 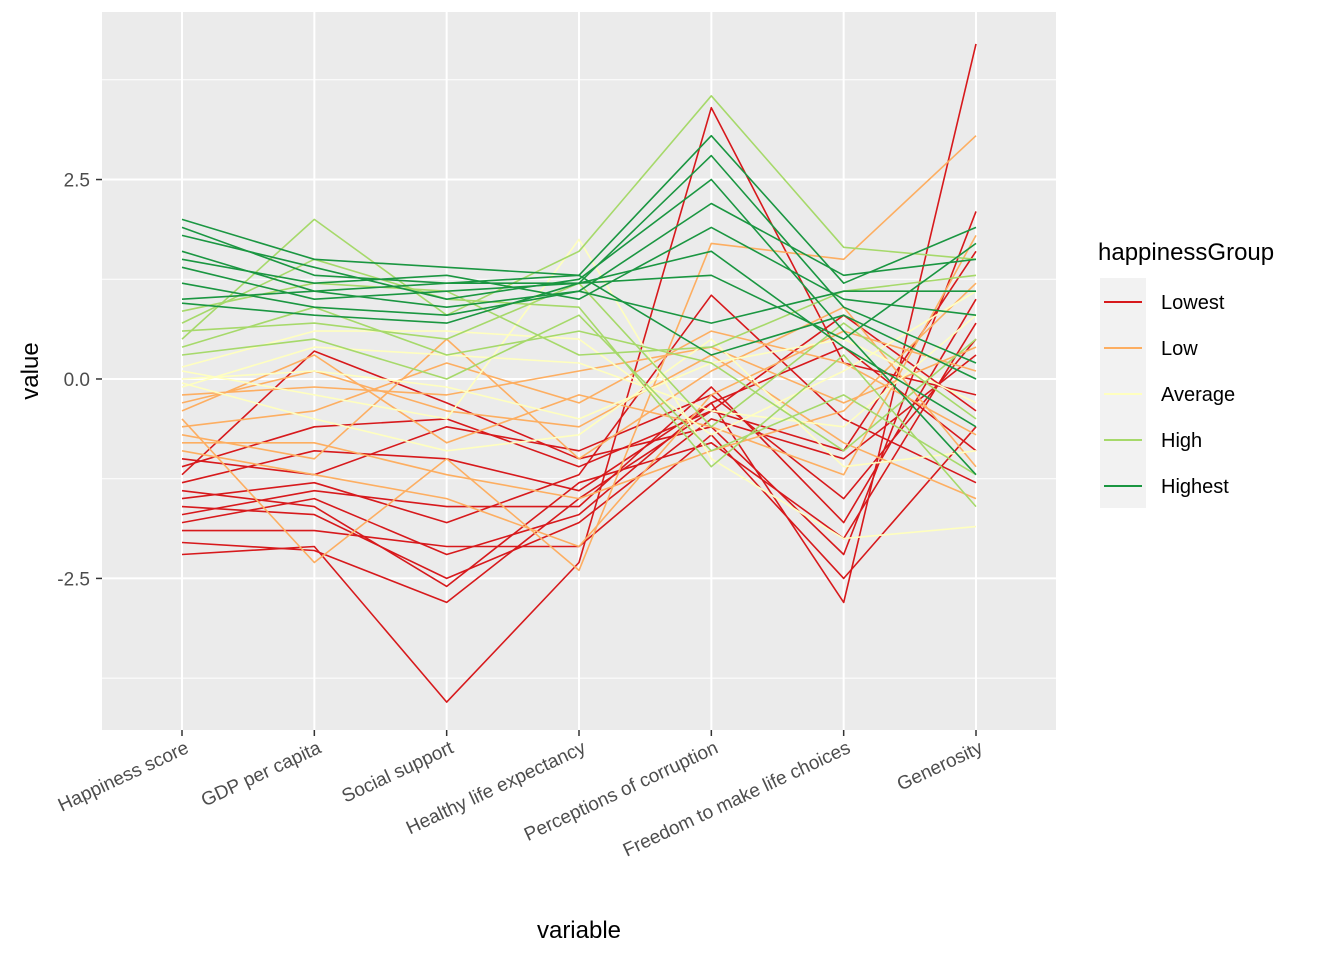 What do you see at coordinates (123, 776) in the screenshot?
I see `x-tick-label: Happiness score` at bounding box center [123, 776].